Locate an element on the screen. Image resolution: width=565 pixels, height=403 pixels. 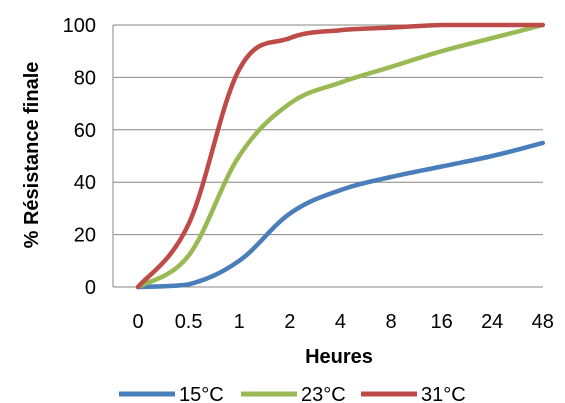
y-tick-label: 0 is located at coordinates (90, 288).